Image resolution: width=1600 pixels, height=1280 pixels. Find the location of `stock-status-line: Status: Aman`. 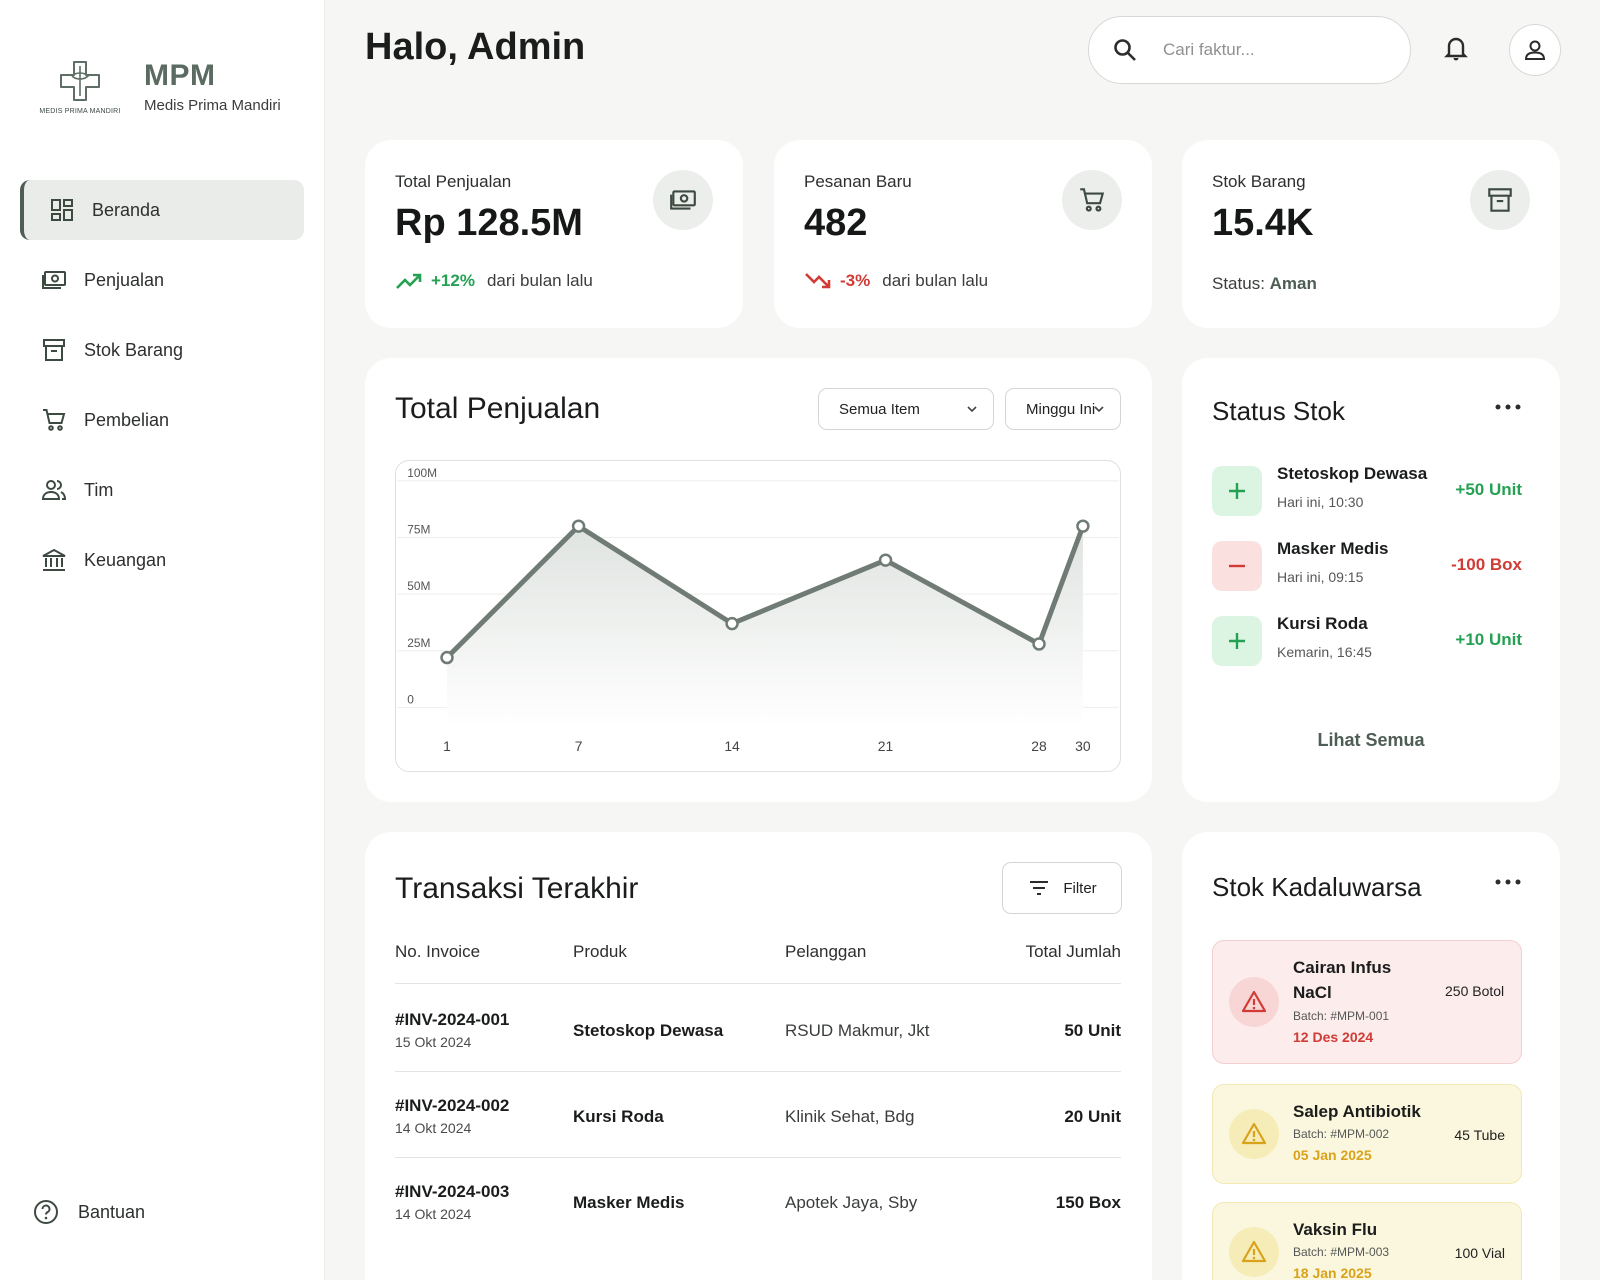

stock-status-line: Status: Aman is located at coordinates (1264, 284).